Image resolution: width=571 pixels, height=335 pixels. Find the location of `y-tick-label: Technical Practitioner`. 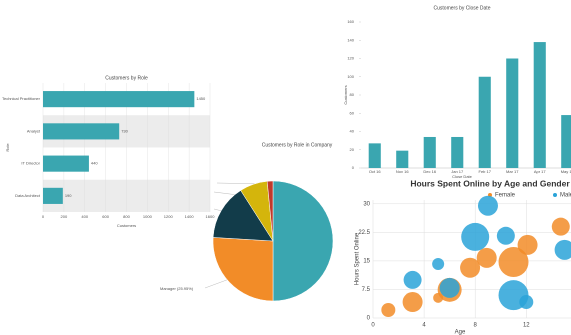

y-tick-label: Technical Practitioner is located at coordinates (21, 98).